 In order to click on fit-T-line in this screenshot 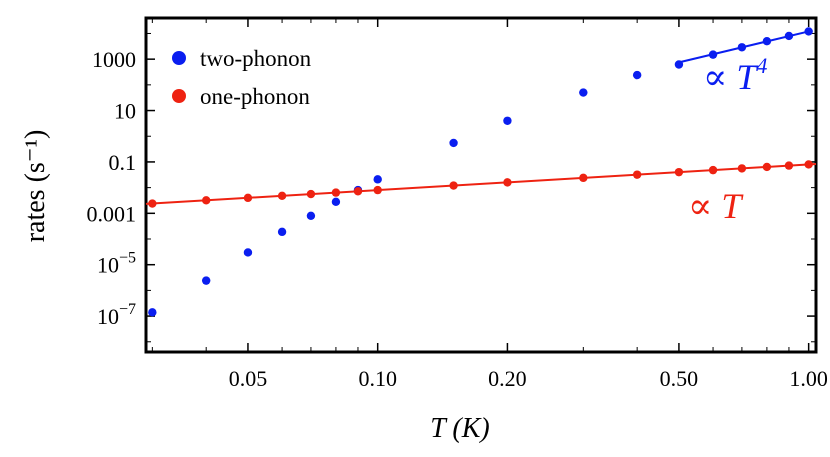, I will do `click(481, 183)`.